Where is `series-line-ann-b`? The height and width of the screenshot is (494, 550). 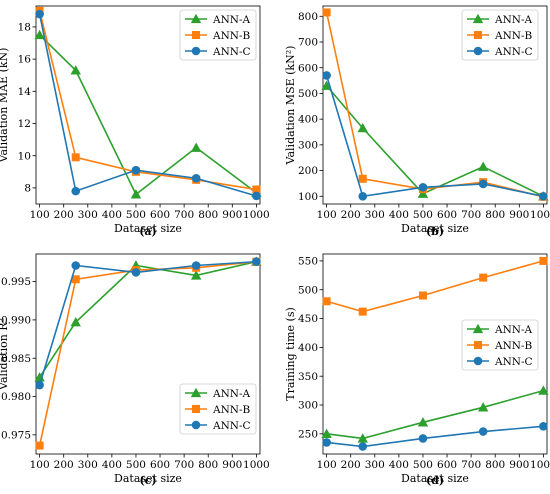
series-line-ann-b is located at coordinates (435, 286).